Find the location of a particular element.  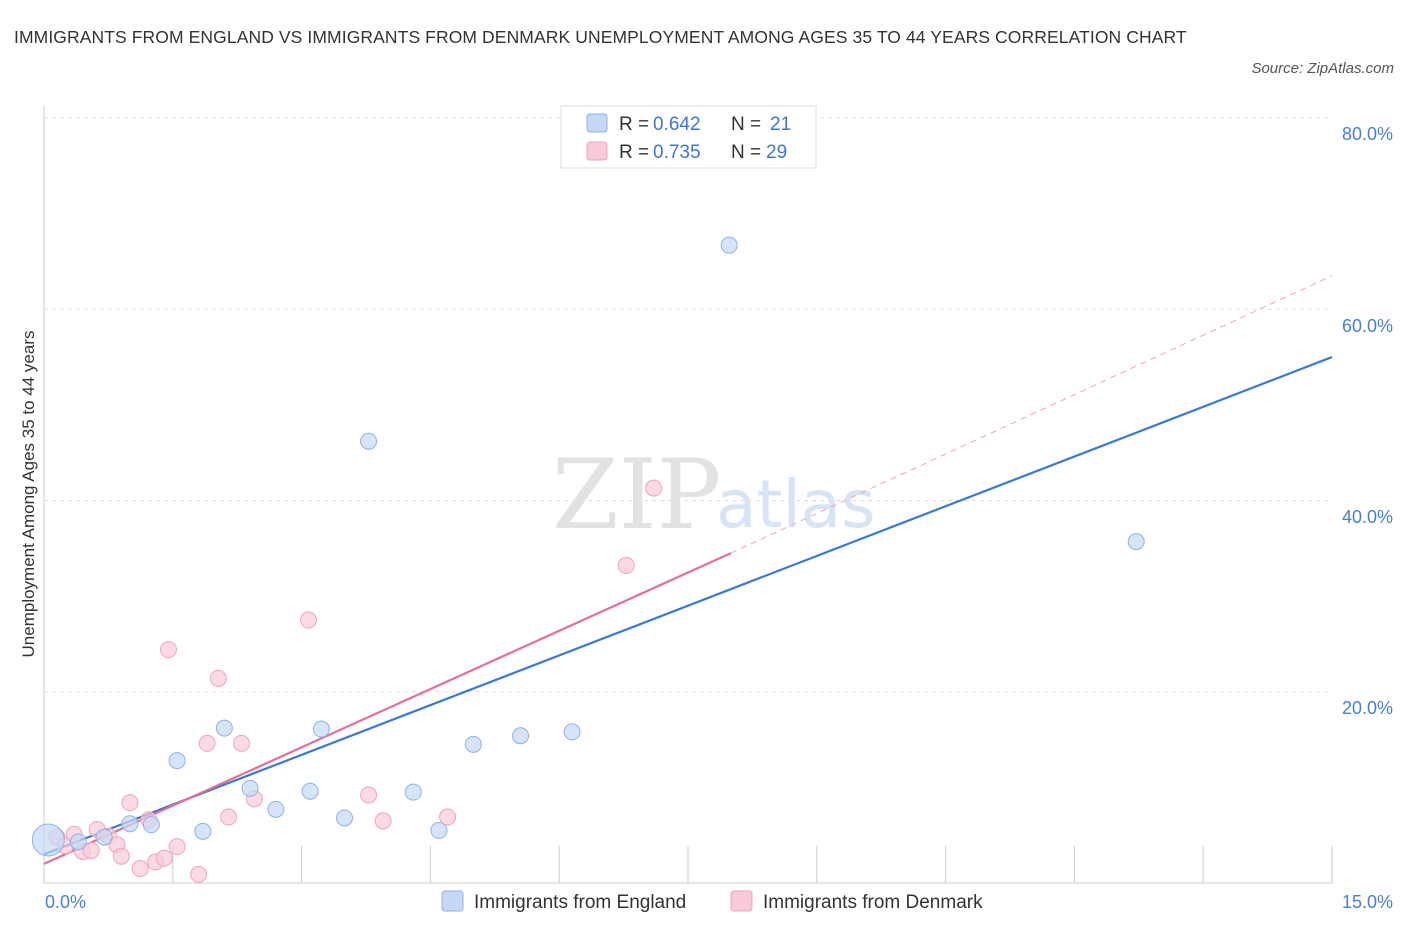

watermark-zip: ZIP is located at coordinates (636, 495).